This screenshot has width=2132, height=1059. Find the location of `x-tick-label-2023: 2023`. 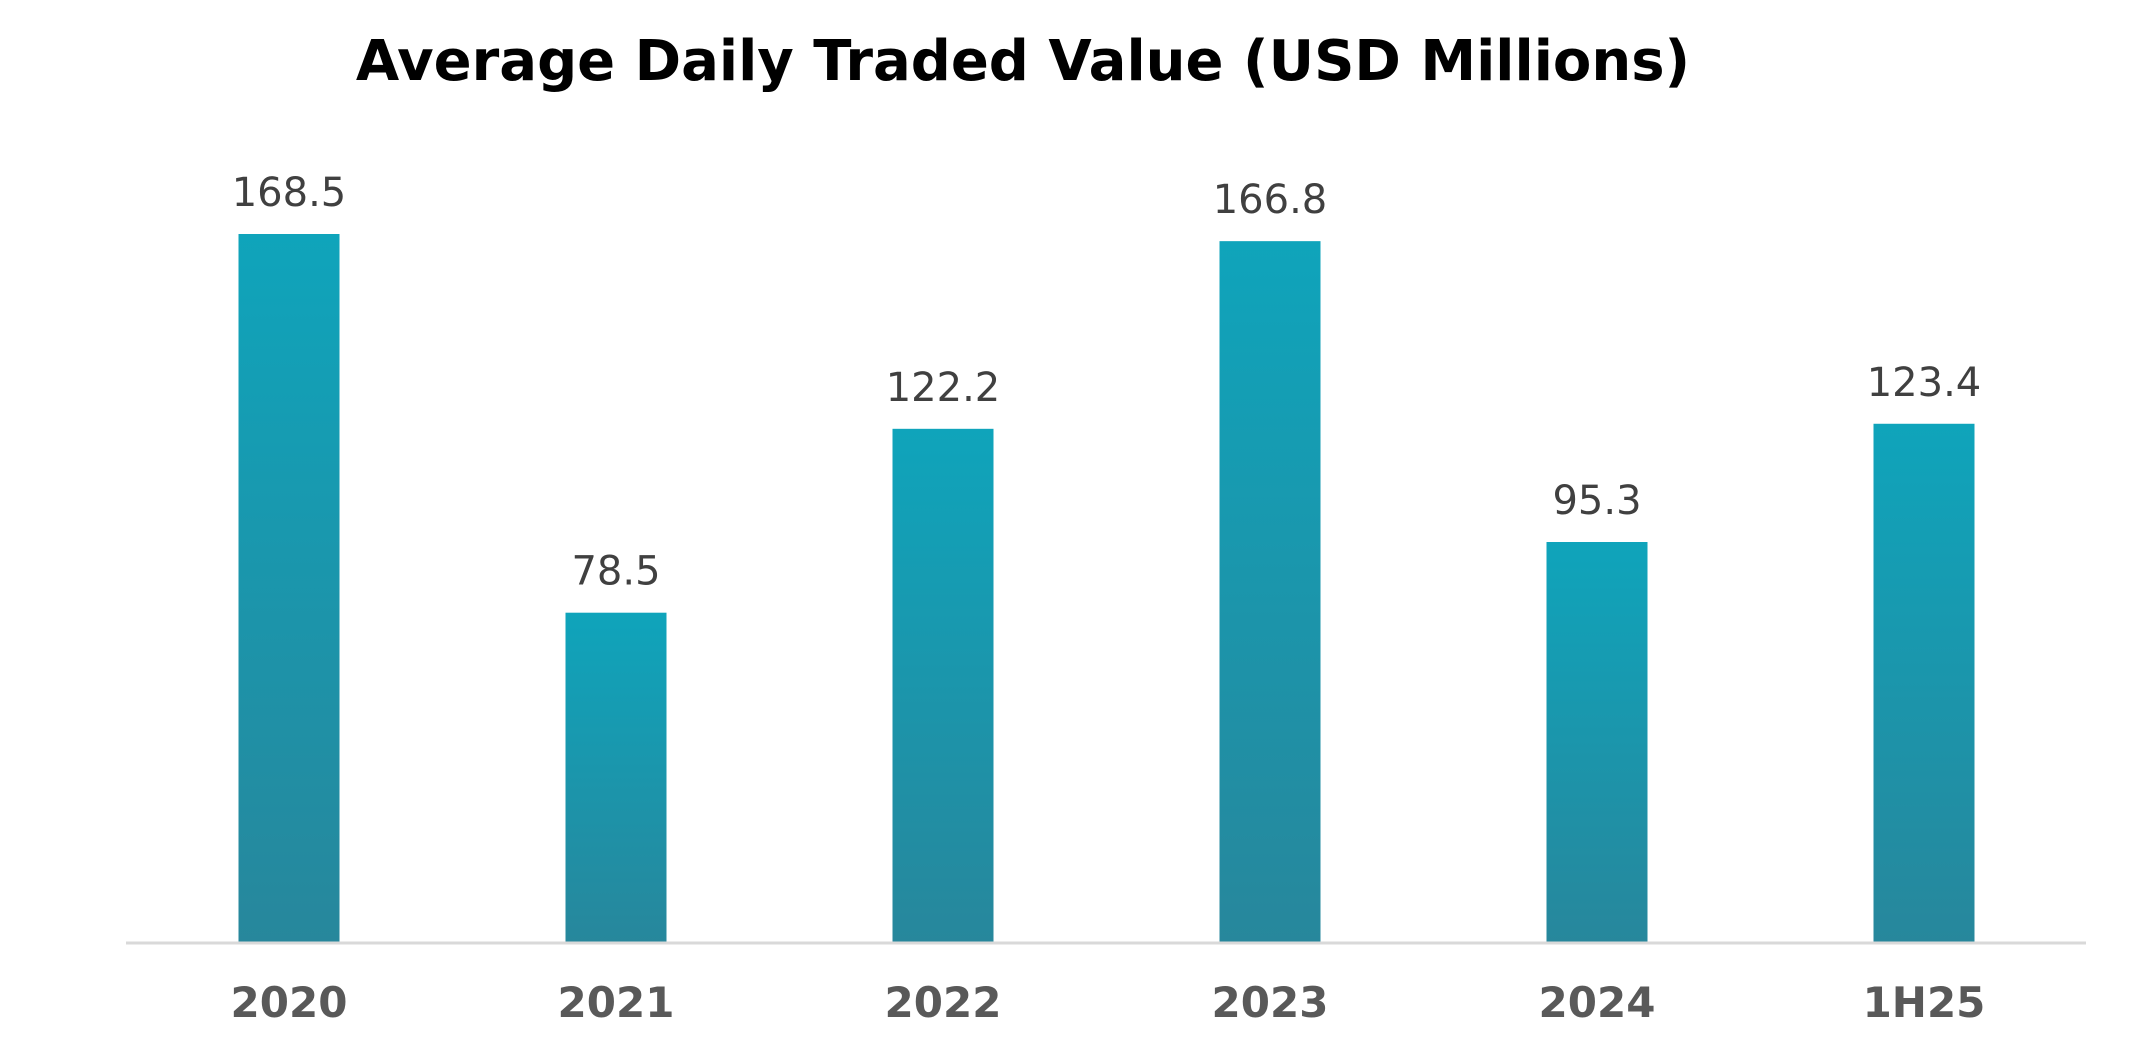

x-tick-label-2023: 2023 is located at coordinates (1270, 1002).